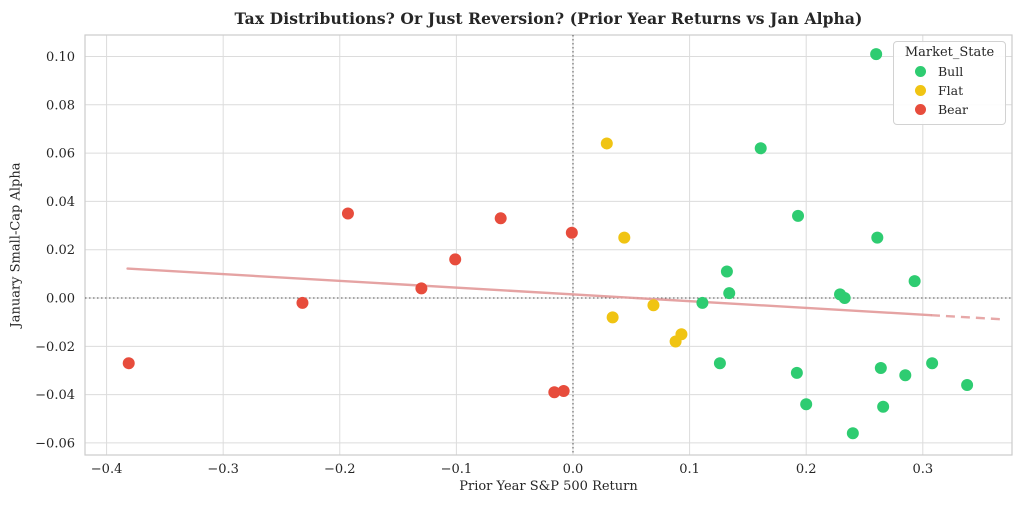 The height and width of the screenshot is (512, 1024). Describe the element at coordinates (529, 292) in the screenshot. I see `trendline-solid` at that location.